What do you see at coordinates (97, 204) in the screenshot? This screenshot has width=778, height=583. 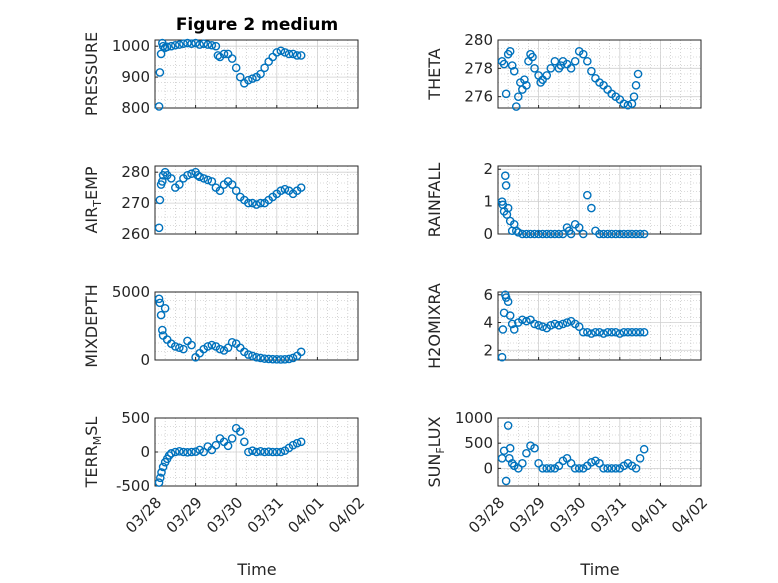 I see `y-axis-label-subscript: T` at bounding box center [97, 204].